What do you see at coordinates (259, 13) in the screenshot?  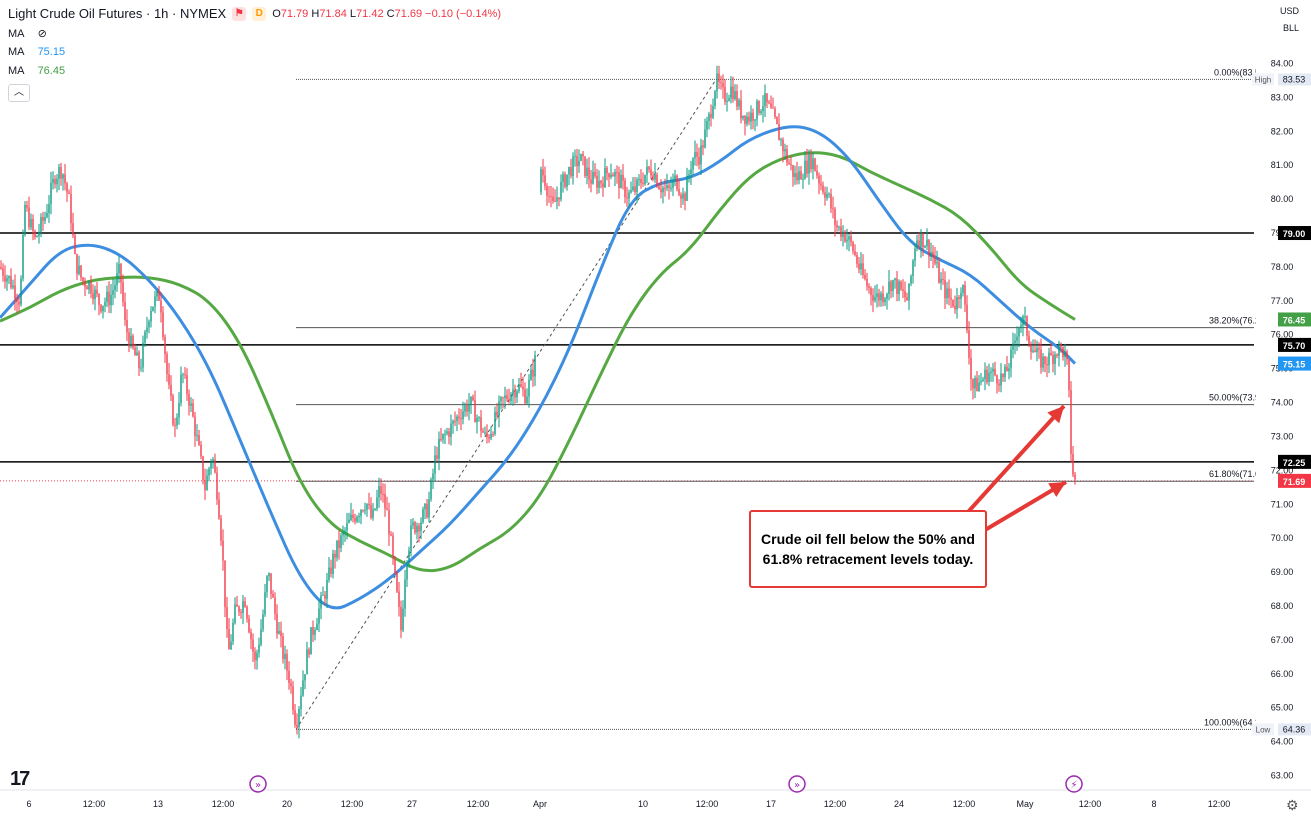 I see `dividend-icon: D` at bounding box center [259, 13].